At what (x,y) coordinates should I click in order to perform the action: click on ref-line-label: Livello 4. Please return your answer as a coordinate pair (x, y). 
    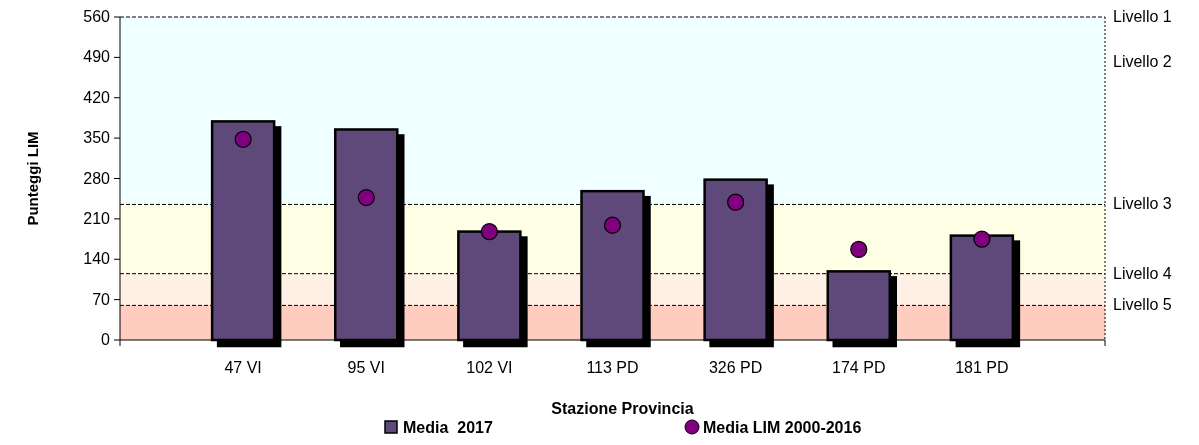
    Looking at the image, I should click on (1142, 273).